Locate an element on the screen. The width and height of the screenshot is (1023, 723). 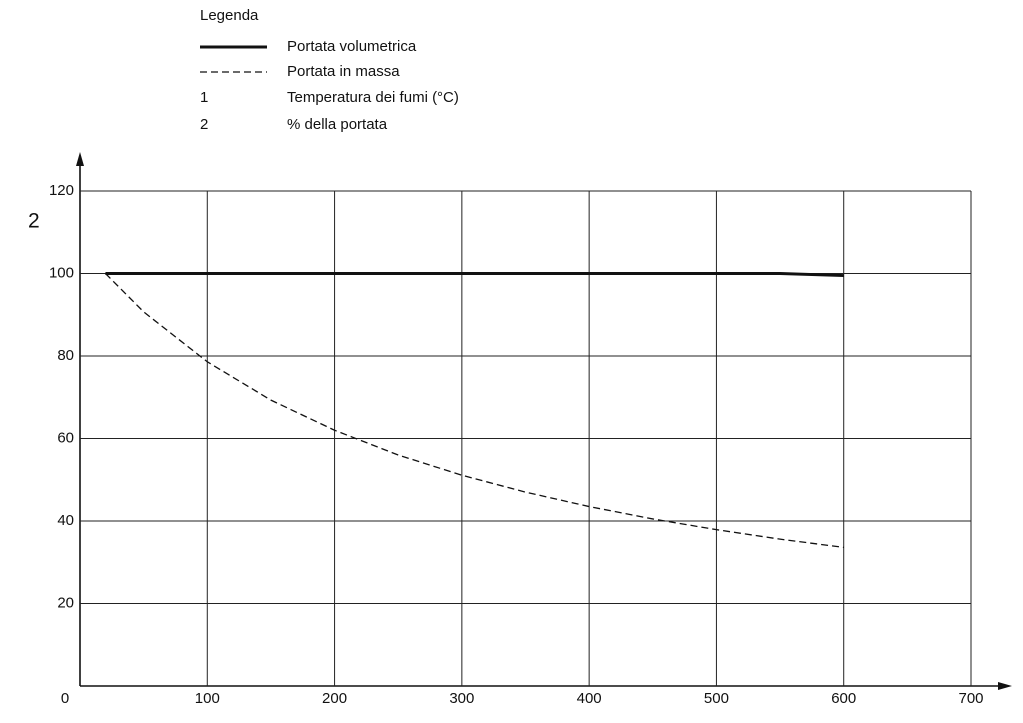
x-tick-label: 200 is located at coordinates (334, 698).